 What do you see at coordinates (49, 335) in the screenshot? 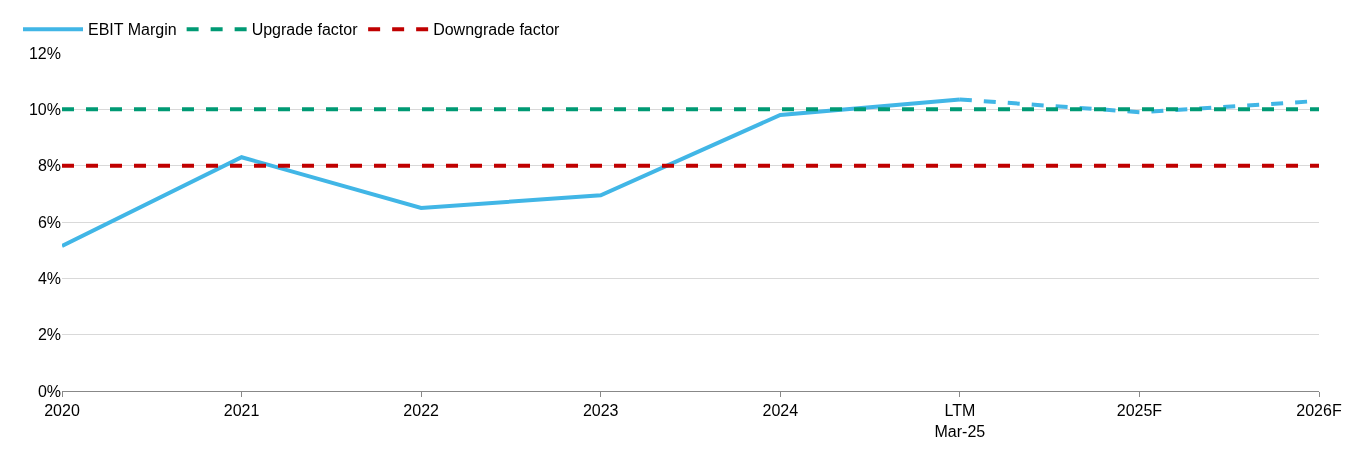
I see `y-tick-label: 2%` at bounding box center [49, 335].